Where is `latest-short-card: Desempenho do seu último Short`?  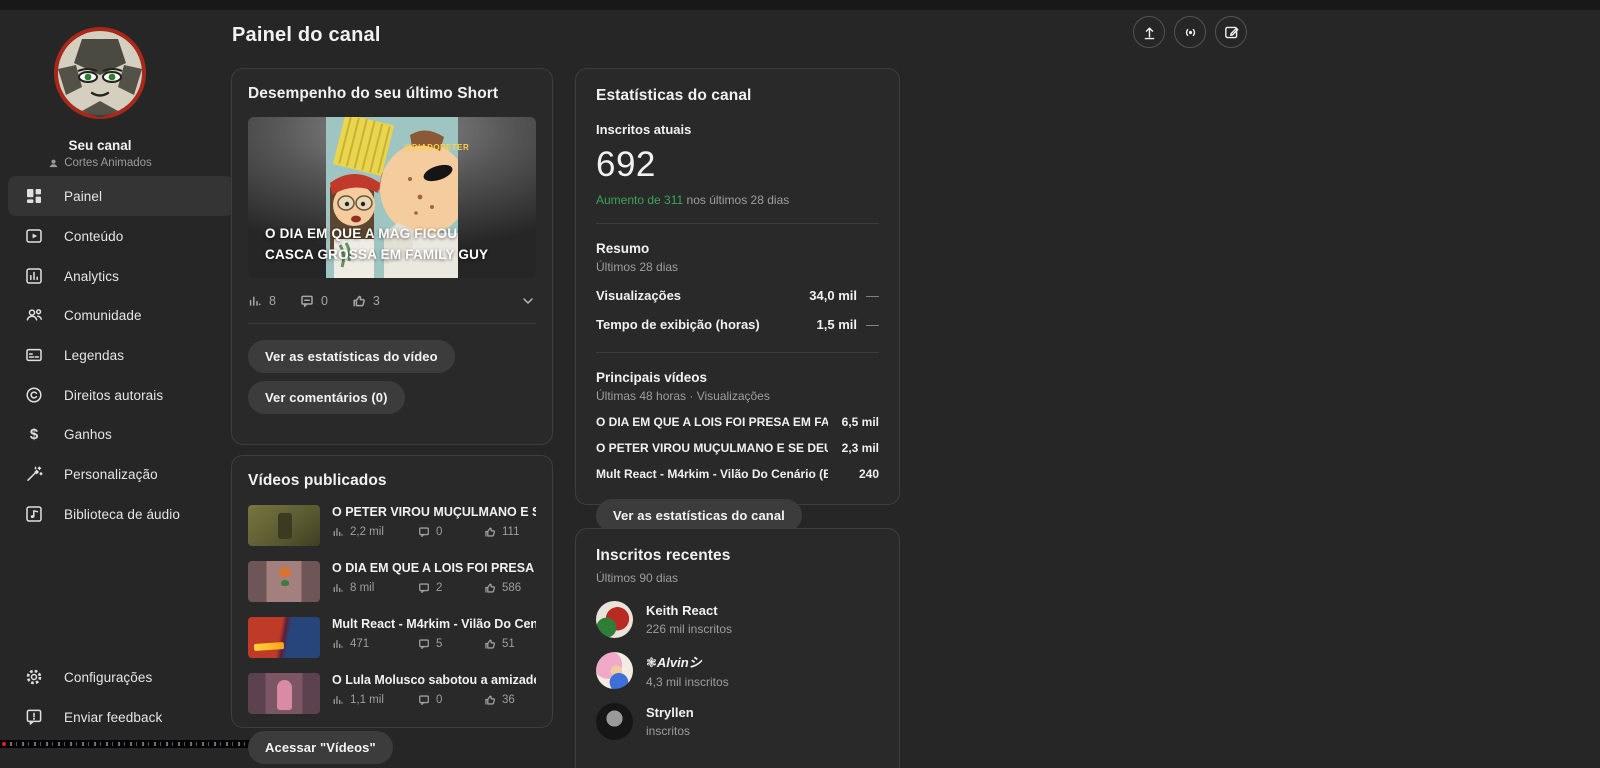
latest-short-card: Desempenho do seu último Short is located at coordinates (392, 256).